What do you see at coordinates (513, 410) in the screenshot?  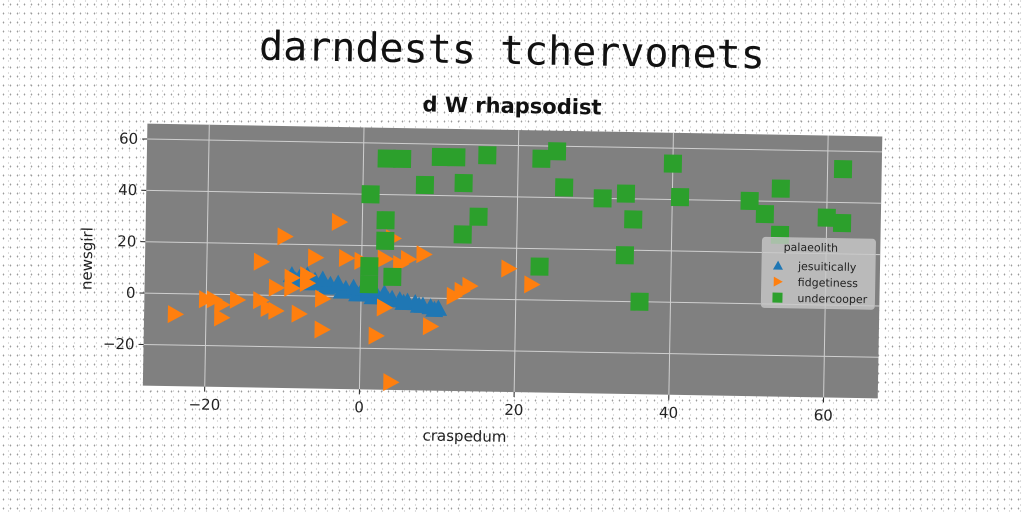 I see `x-tick-label: 20` at bounding box center [513, 410].